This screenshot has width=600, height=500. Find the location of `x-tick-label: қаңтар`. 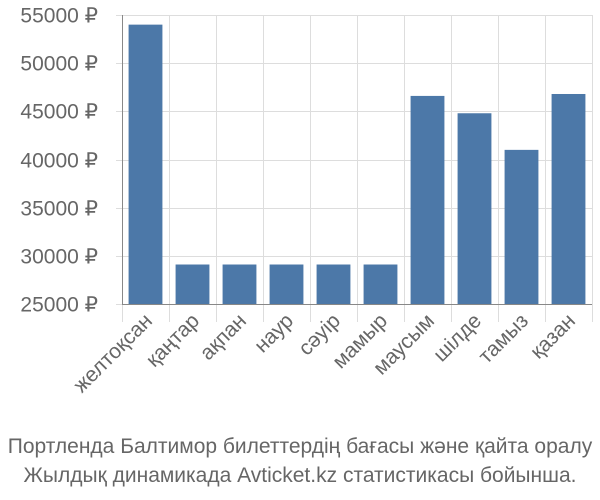

x-tick-label: қаңтар is located at coordinates (173, 340).